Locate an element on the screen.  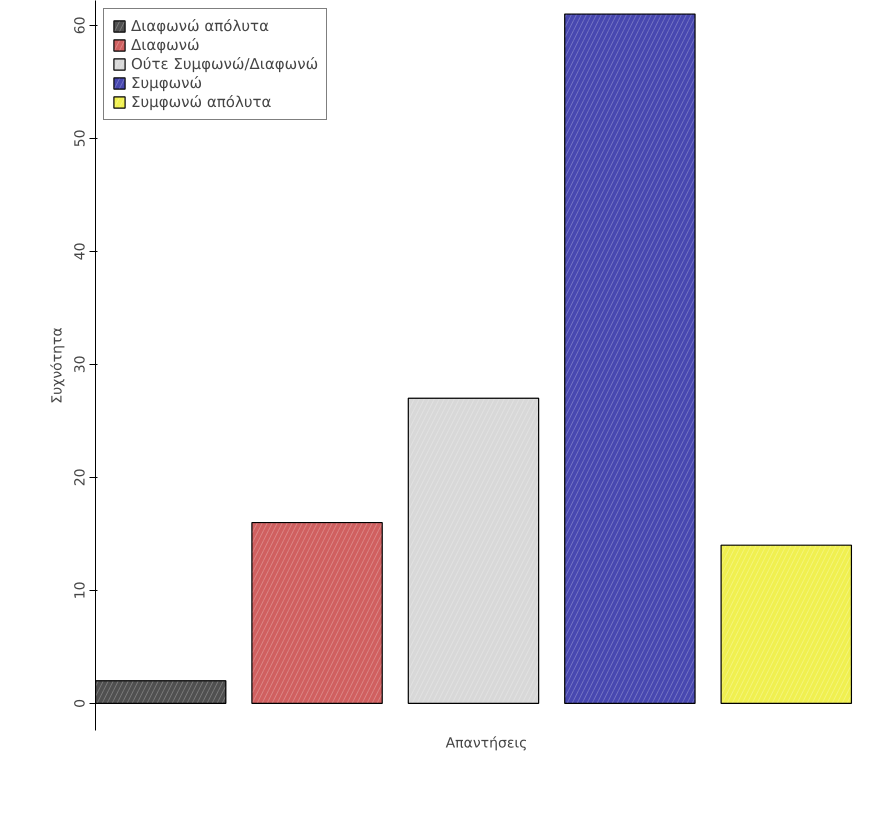
legend-label: Ούτε Συμφωνώ/Διαφωνώ is located at coordinates (224, 64).